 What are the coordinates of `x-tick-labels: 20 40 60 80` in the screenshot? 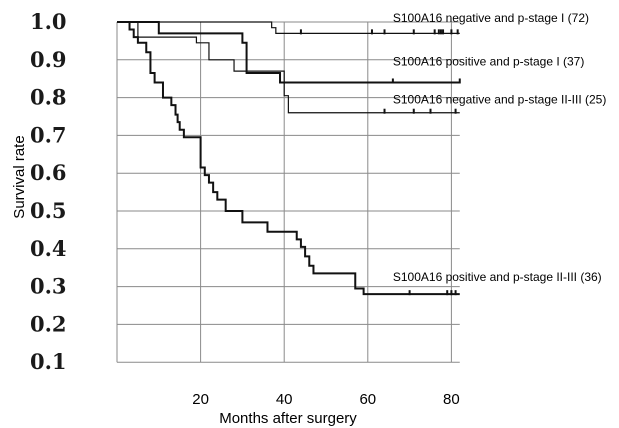 It's located at (325, 399).